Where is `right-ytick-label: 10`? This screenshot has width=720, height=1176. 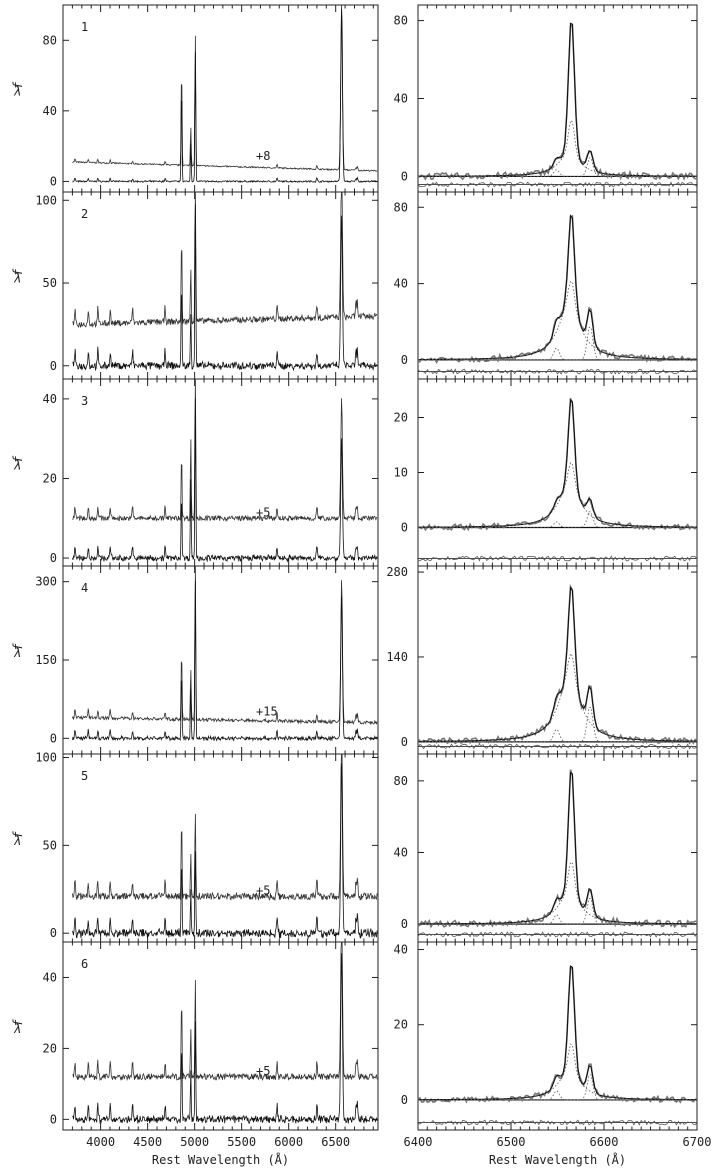
right-ytick-label: 10 is located at coordinates (401, 473).